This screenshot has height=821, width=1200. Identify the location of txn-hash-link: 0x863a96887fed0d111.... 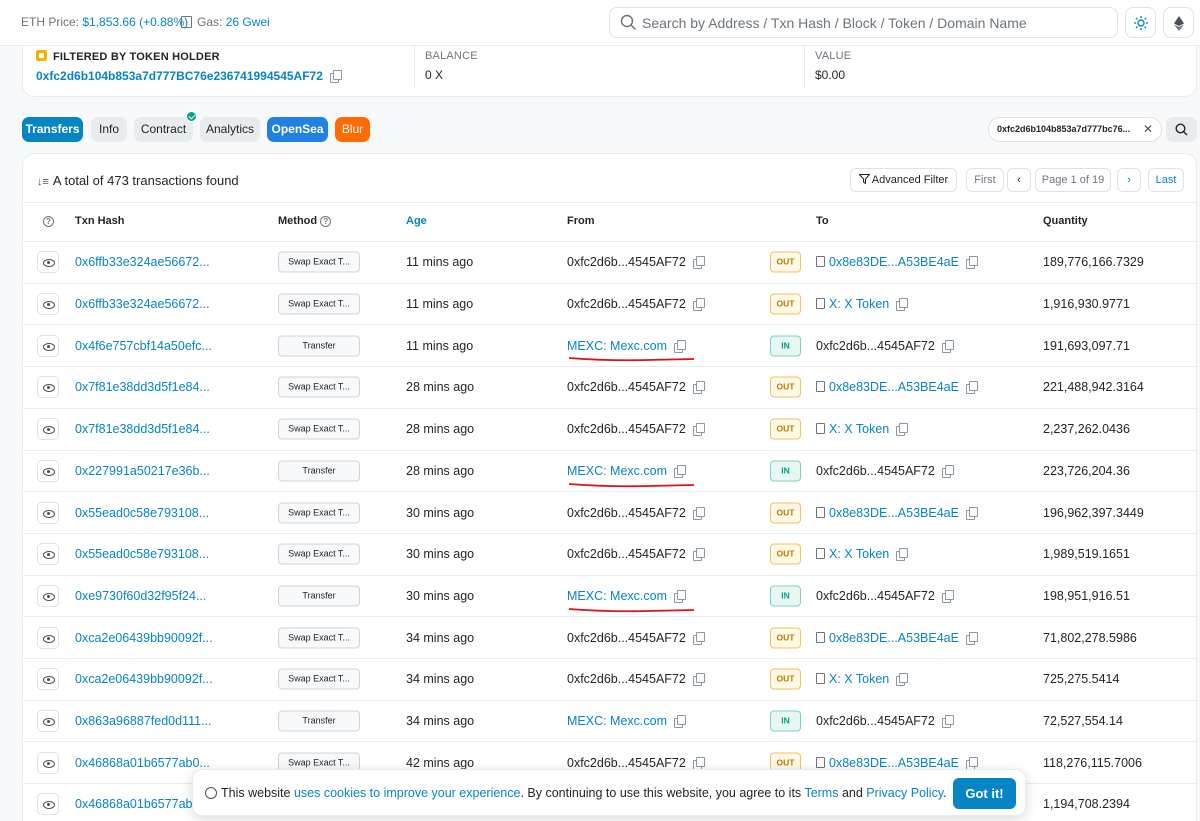
(143, 721).